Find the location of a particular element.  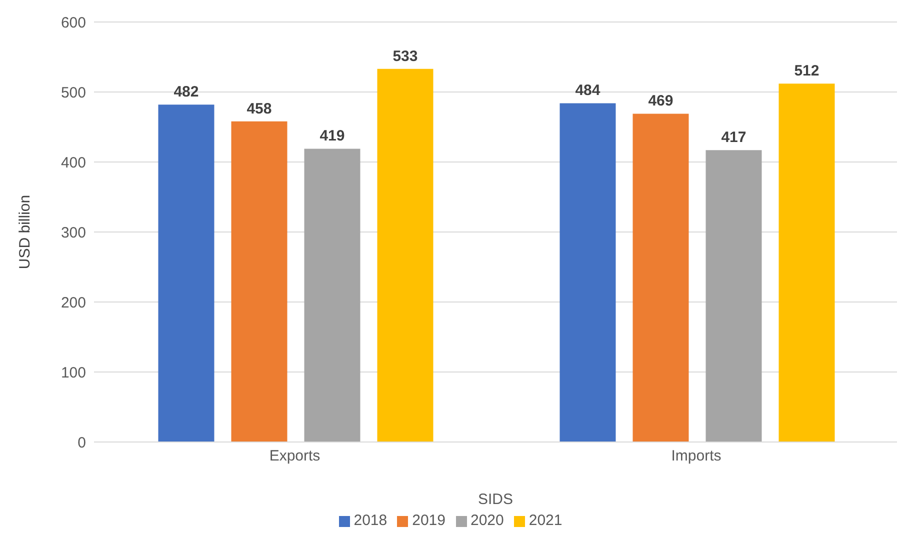

data-label: 533 is located at coordinates (405, 56).